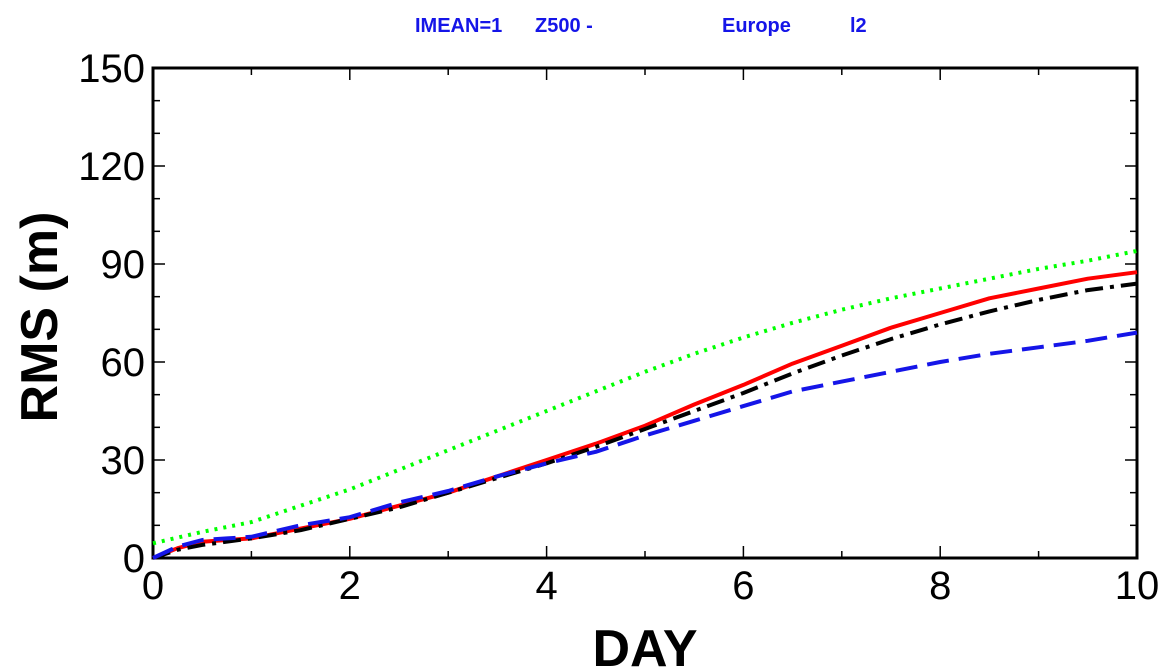 The width and height of the screenshot is (1169, 670). Describe the element at coordinates (111, 167) in the screenshot. I see `y-tick-label: 120` at that location.